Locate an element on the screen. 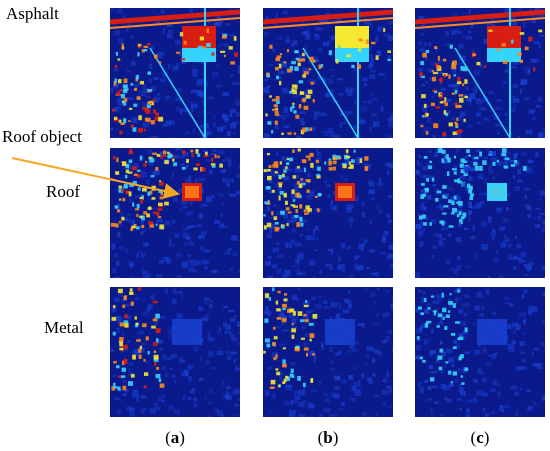 Image resolution: width=550 pixels, height=451 pixels. panel-roof-b is located at coordinates (328, 213).